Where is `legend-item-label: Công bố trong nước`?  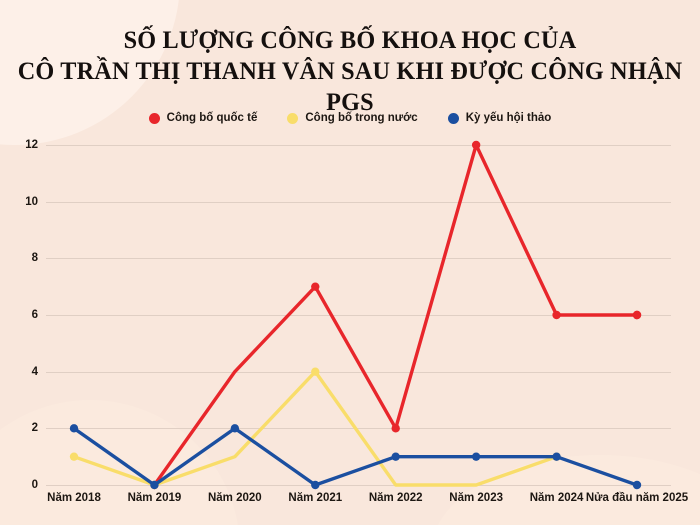 legend-item-label: Công bố trong nước is located at coordinates (361, 118).